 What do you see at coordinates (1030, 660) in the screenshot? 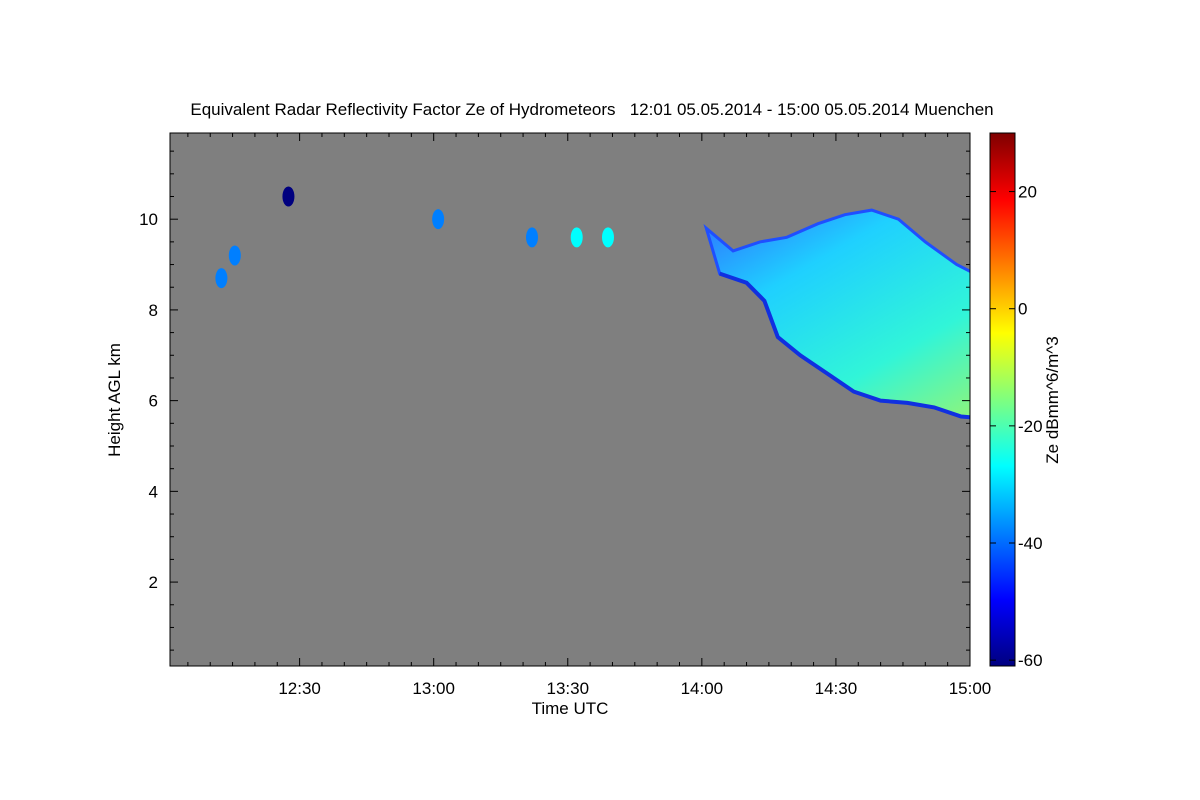
I see `colorbar-tick-label: -60` at bounding box center [1030, 660].